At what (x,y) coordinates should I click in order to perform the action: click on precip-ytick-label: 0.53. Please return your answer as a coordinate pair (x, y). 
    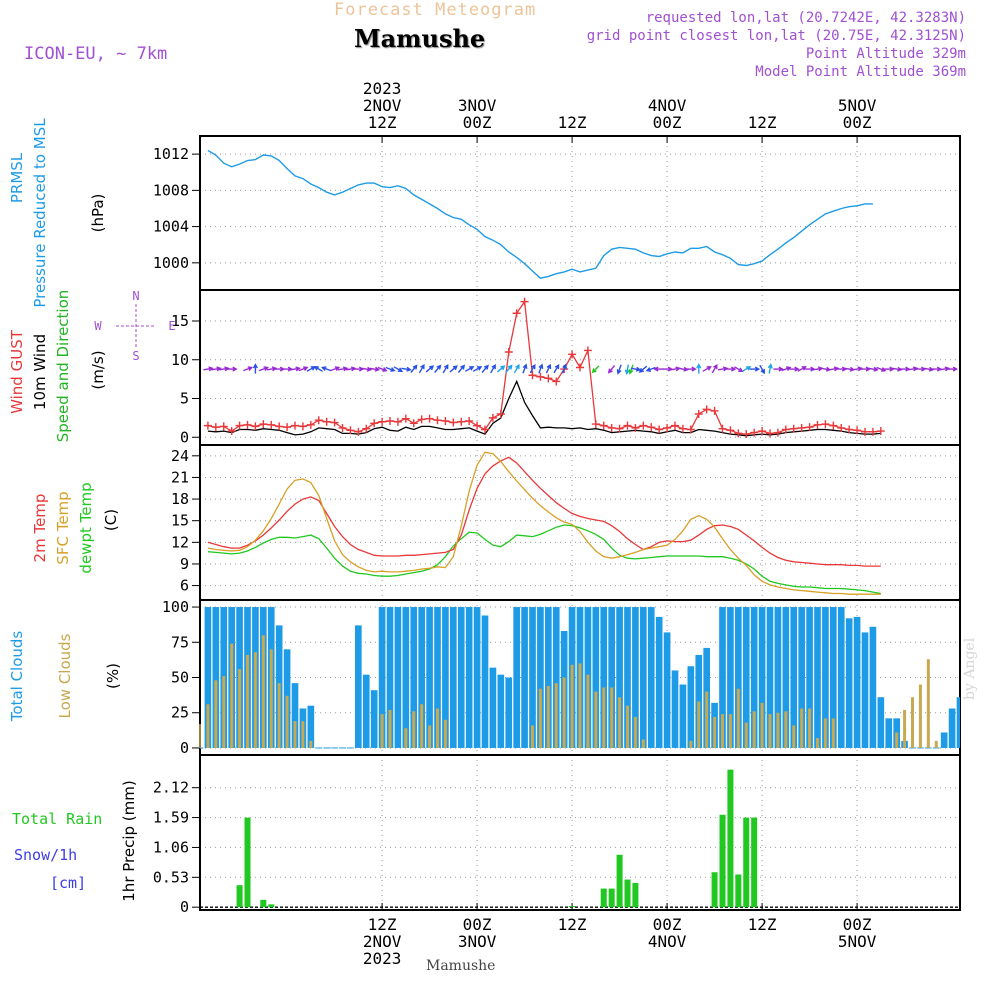
    Looking at the image, I should click on (171, 877).